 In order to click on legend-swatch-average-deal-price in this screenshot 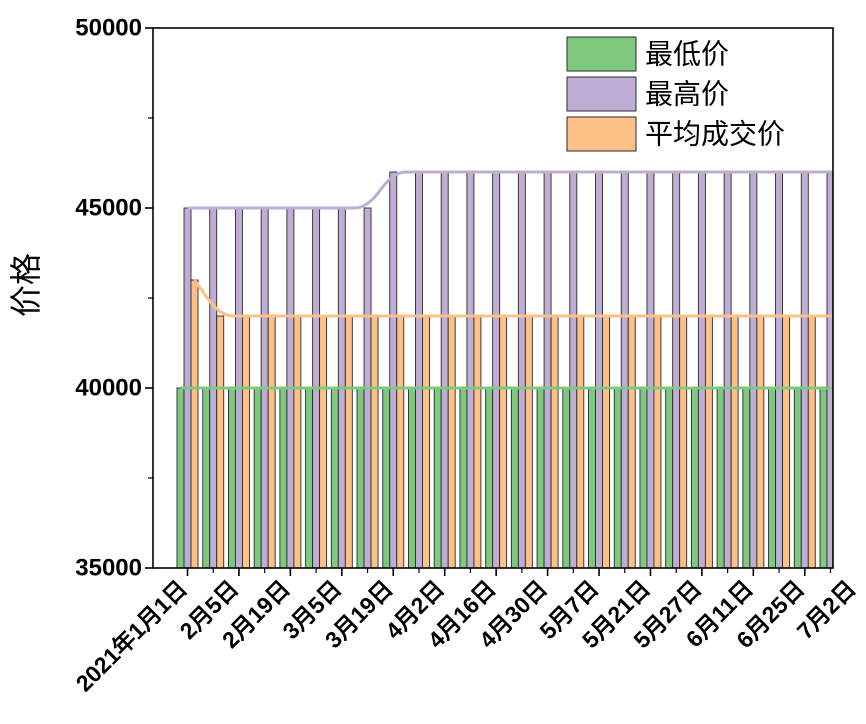, I will do `click(601, 134)`.